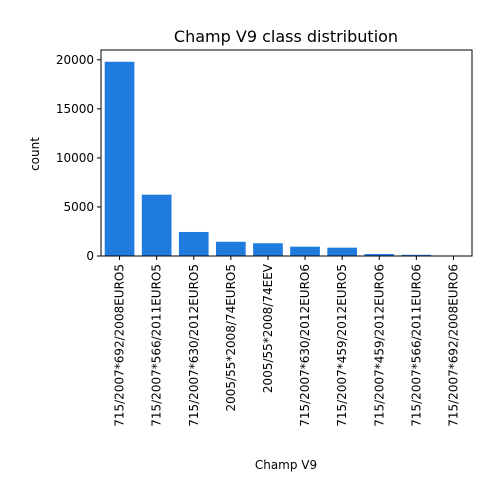 This screenshot has height=500, width=500. I want to click on y-tick-label-1: 5000, so click(78, 207).